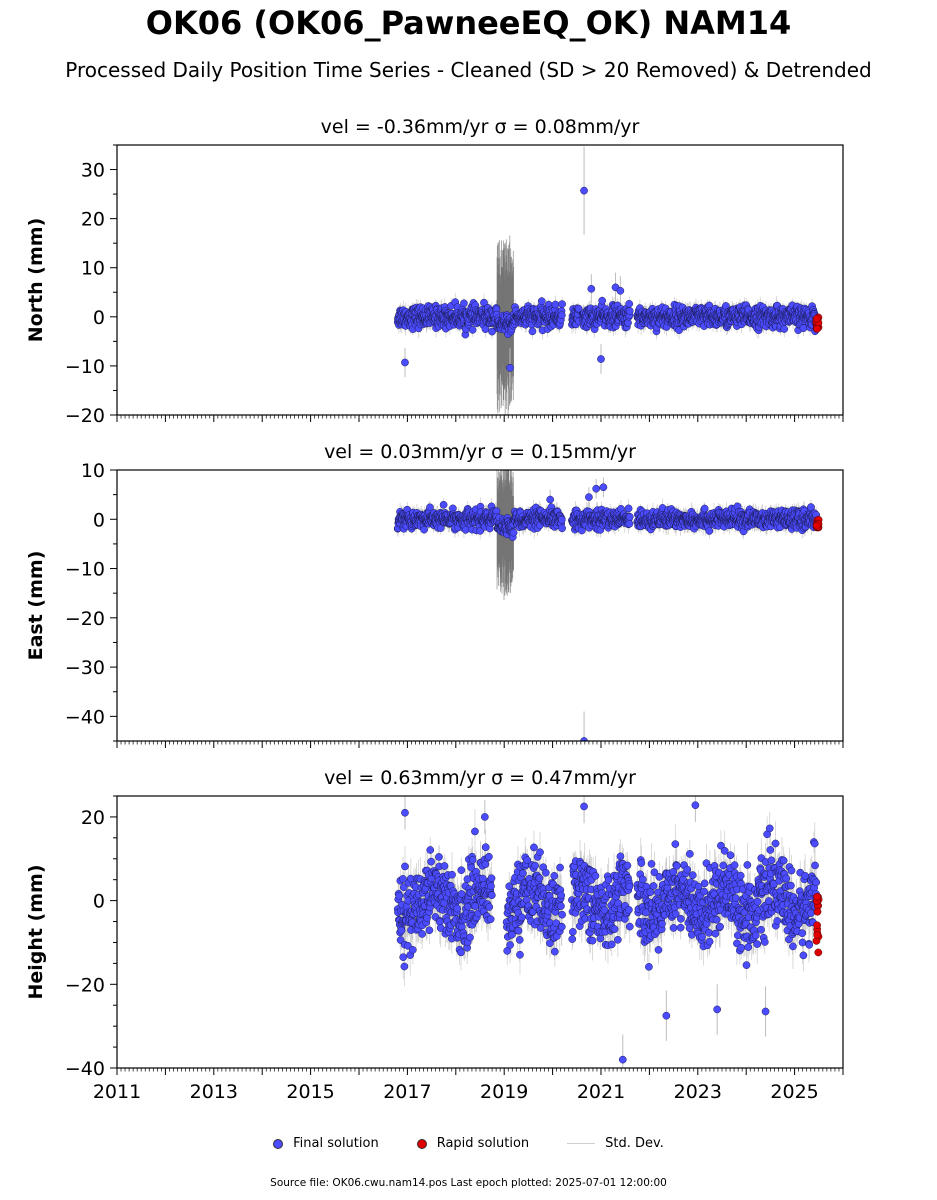  What do you see at coordinates (36, 606) in the screenshot?
I see `y-axis-label: East (mm)` at bounding box center [36, 606].